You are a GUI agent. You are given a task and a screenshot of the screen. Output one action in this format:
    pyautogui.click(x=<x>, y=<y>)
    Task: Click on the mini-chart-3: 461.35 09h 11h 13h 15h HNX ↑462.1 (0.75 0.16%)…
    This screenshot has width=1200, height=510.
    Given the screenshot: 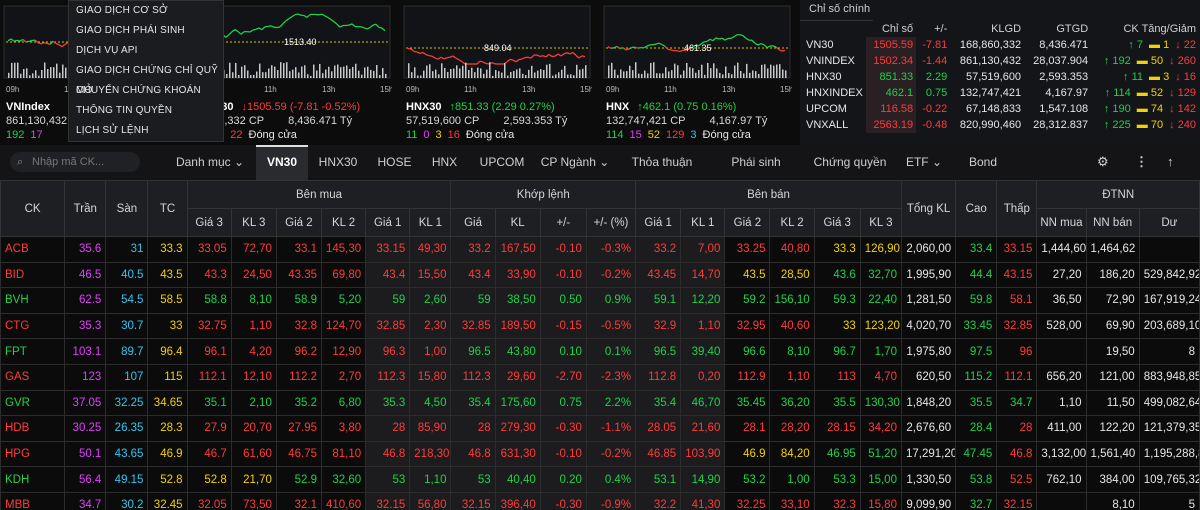 What is the action you would take?
    pyautogui.click(x=700, y=72)
    